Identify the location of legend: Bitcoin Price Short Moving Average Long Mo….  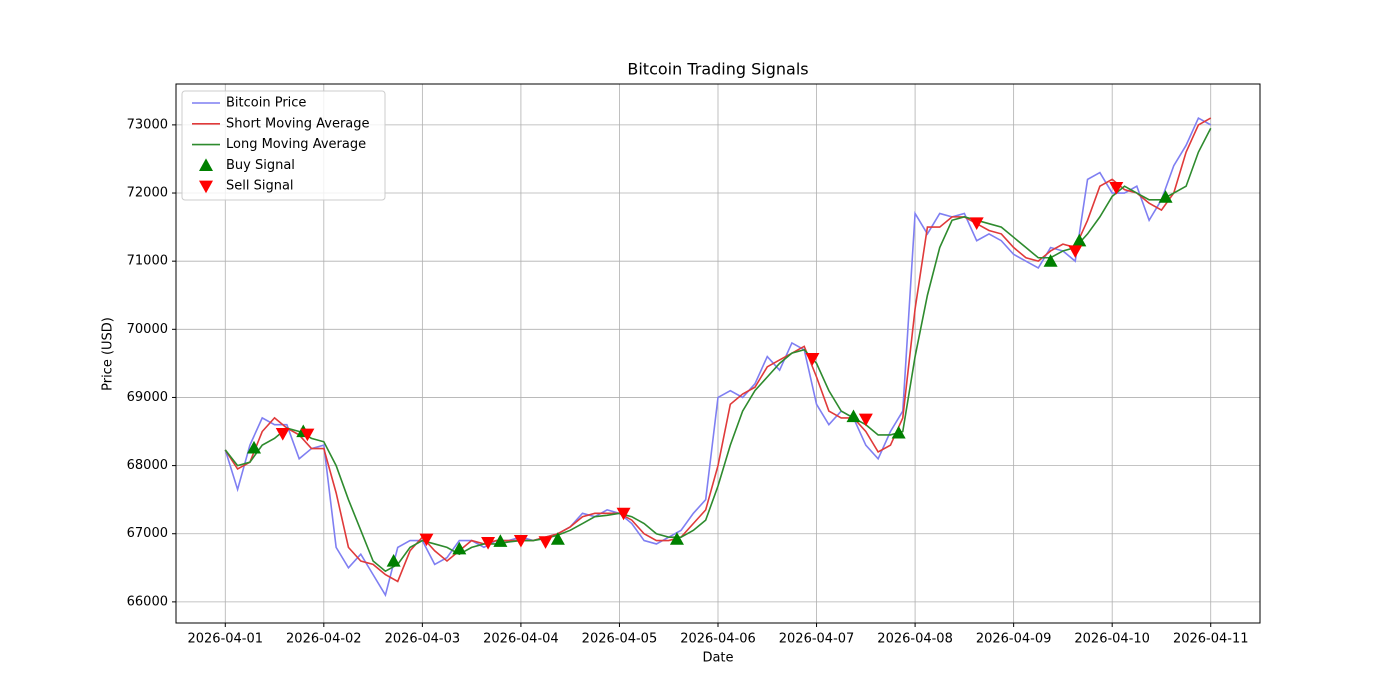
(283, 145).